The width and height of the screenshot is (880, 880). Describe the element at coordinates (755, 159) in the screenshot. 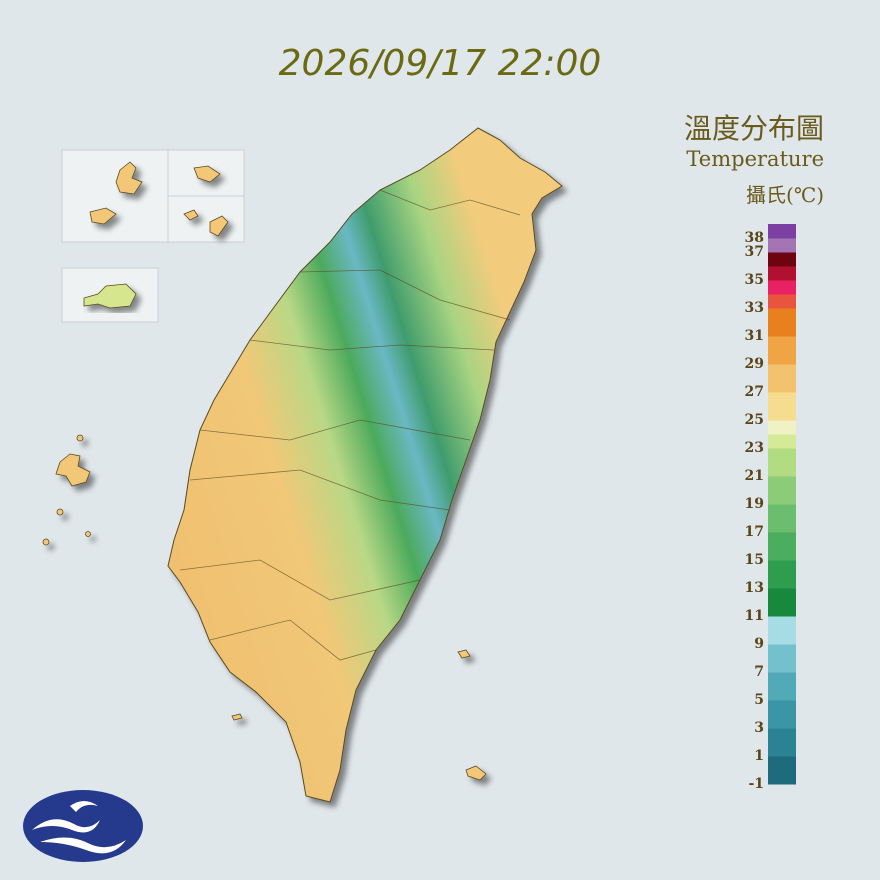

I see `legend-subtitle: Temperature` at that location.